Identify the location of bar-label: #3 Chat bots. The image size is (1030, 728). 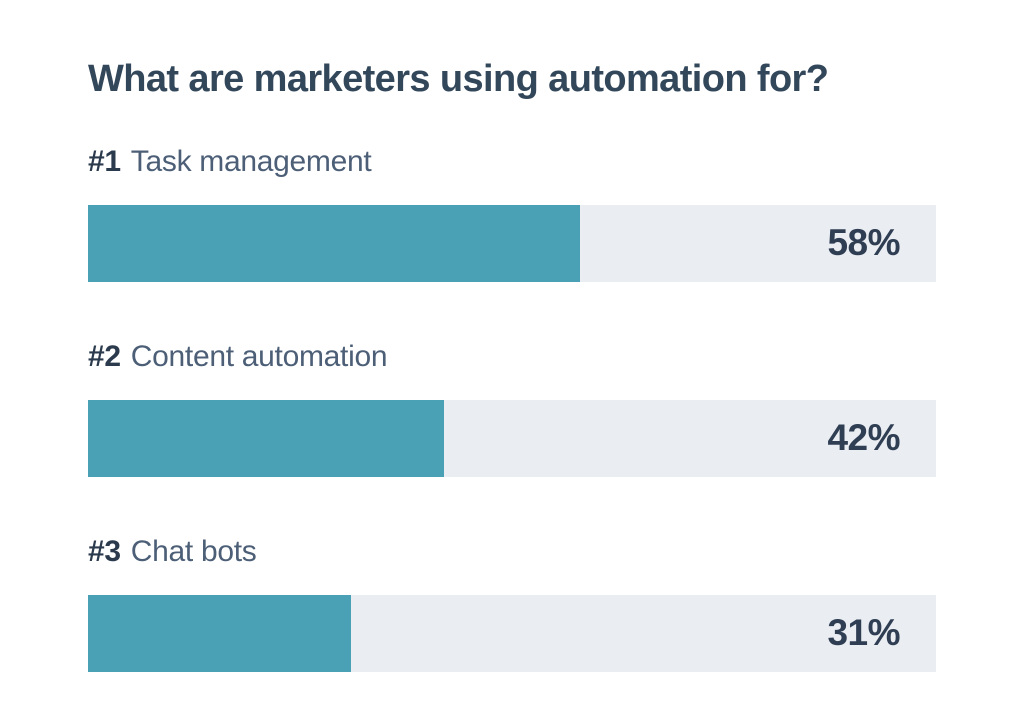
(512, 551).